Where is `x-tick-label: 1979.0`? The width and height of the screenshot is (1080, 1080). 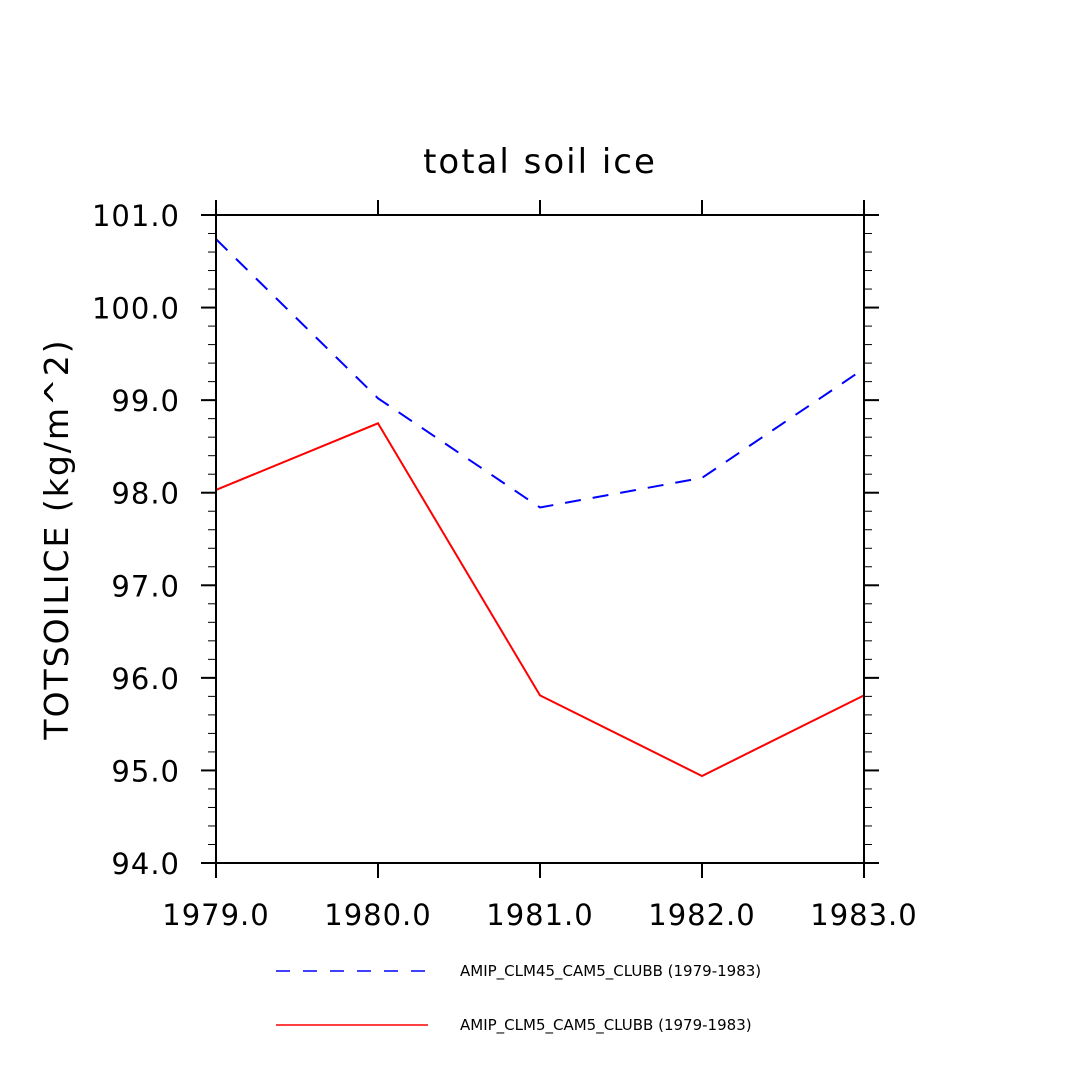 x-tick-label: 1979.0 is located at coordinates (215, 915).